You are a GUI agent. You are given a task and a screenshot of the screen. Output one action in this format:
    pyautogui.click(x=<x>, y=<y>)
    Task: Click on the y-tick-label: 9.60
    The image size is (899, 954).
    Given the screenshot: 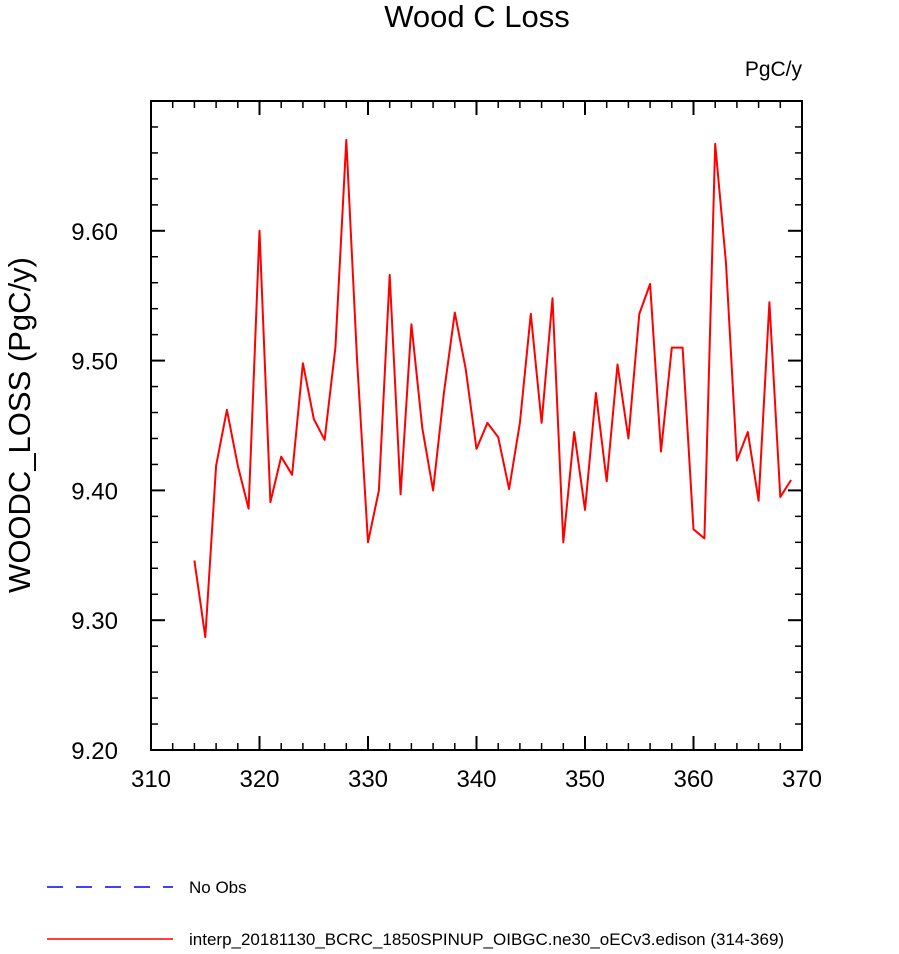 What is the action you would take?
    pyautogui.click(x=94, y=232)
    